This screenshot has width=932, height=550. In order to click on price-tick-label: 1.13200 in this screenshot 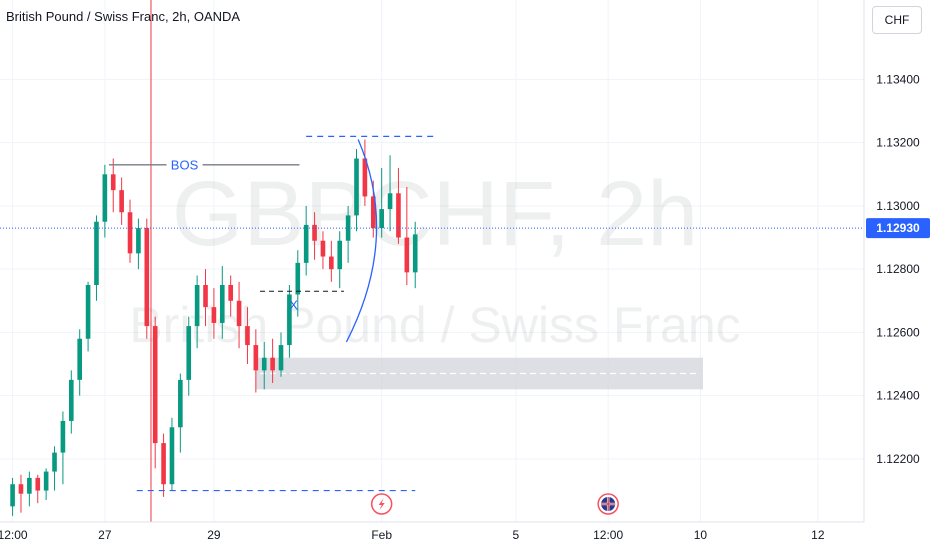, I will do `click(898, 143)`.